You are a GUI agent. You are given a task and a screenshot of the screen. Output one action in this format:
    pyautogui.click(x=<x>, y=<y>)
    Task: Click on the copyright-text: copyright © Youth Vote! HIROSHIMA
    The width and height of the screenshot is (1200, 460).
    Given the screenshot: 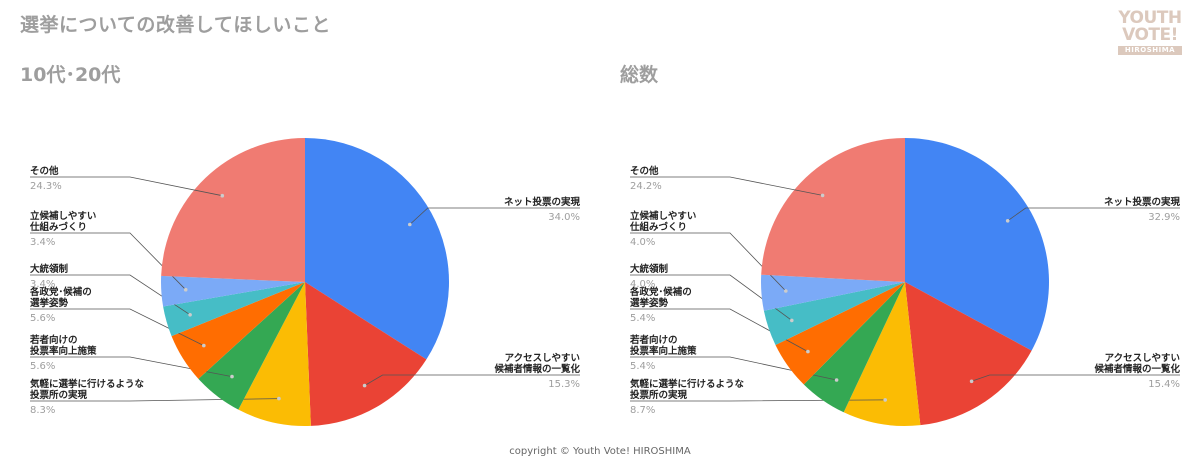 What is the action you would take?
    pyautogui.click(x=600, y=451)
    